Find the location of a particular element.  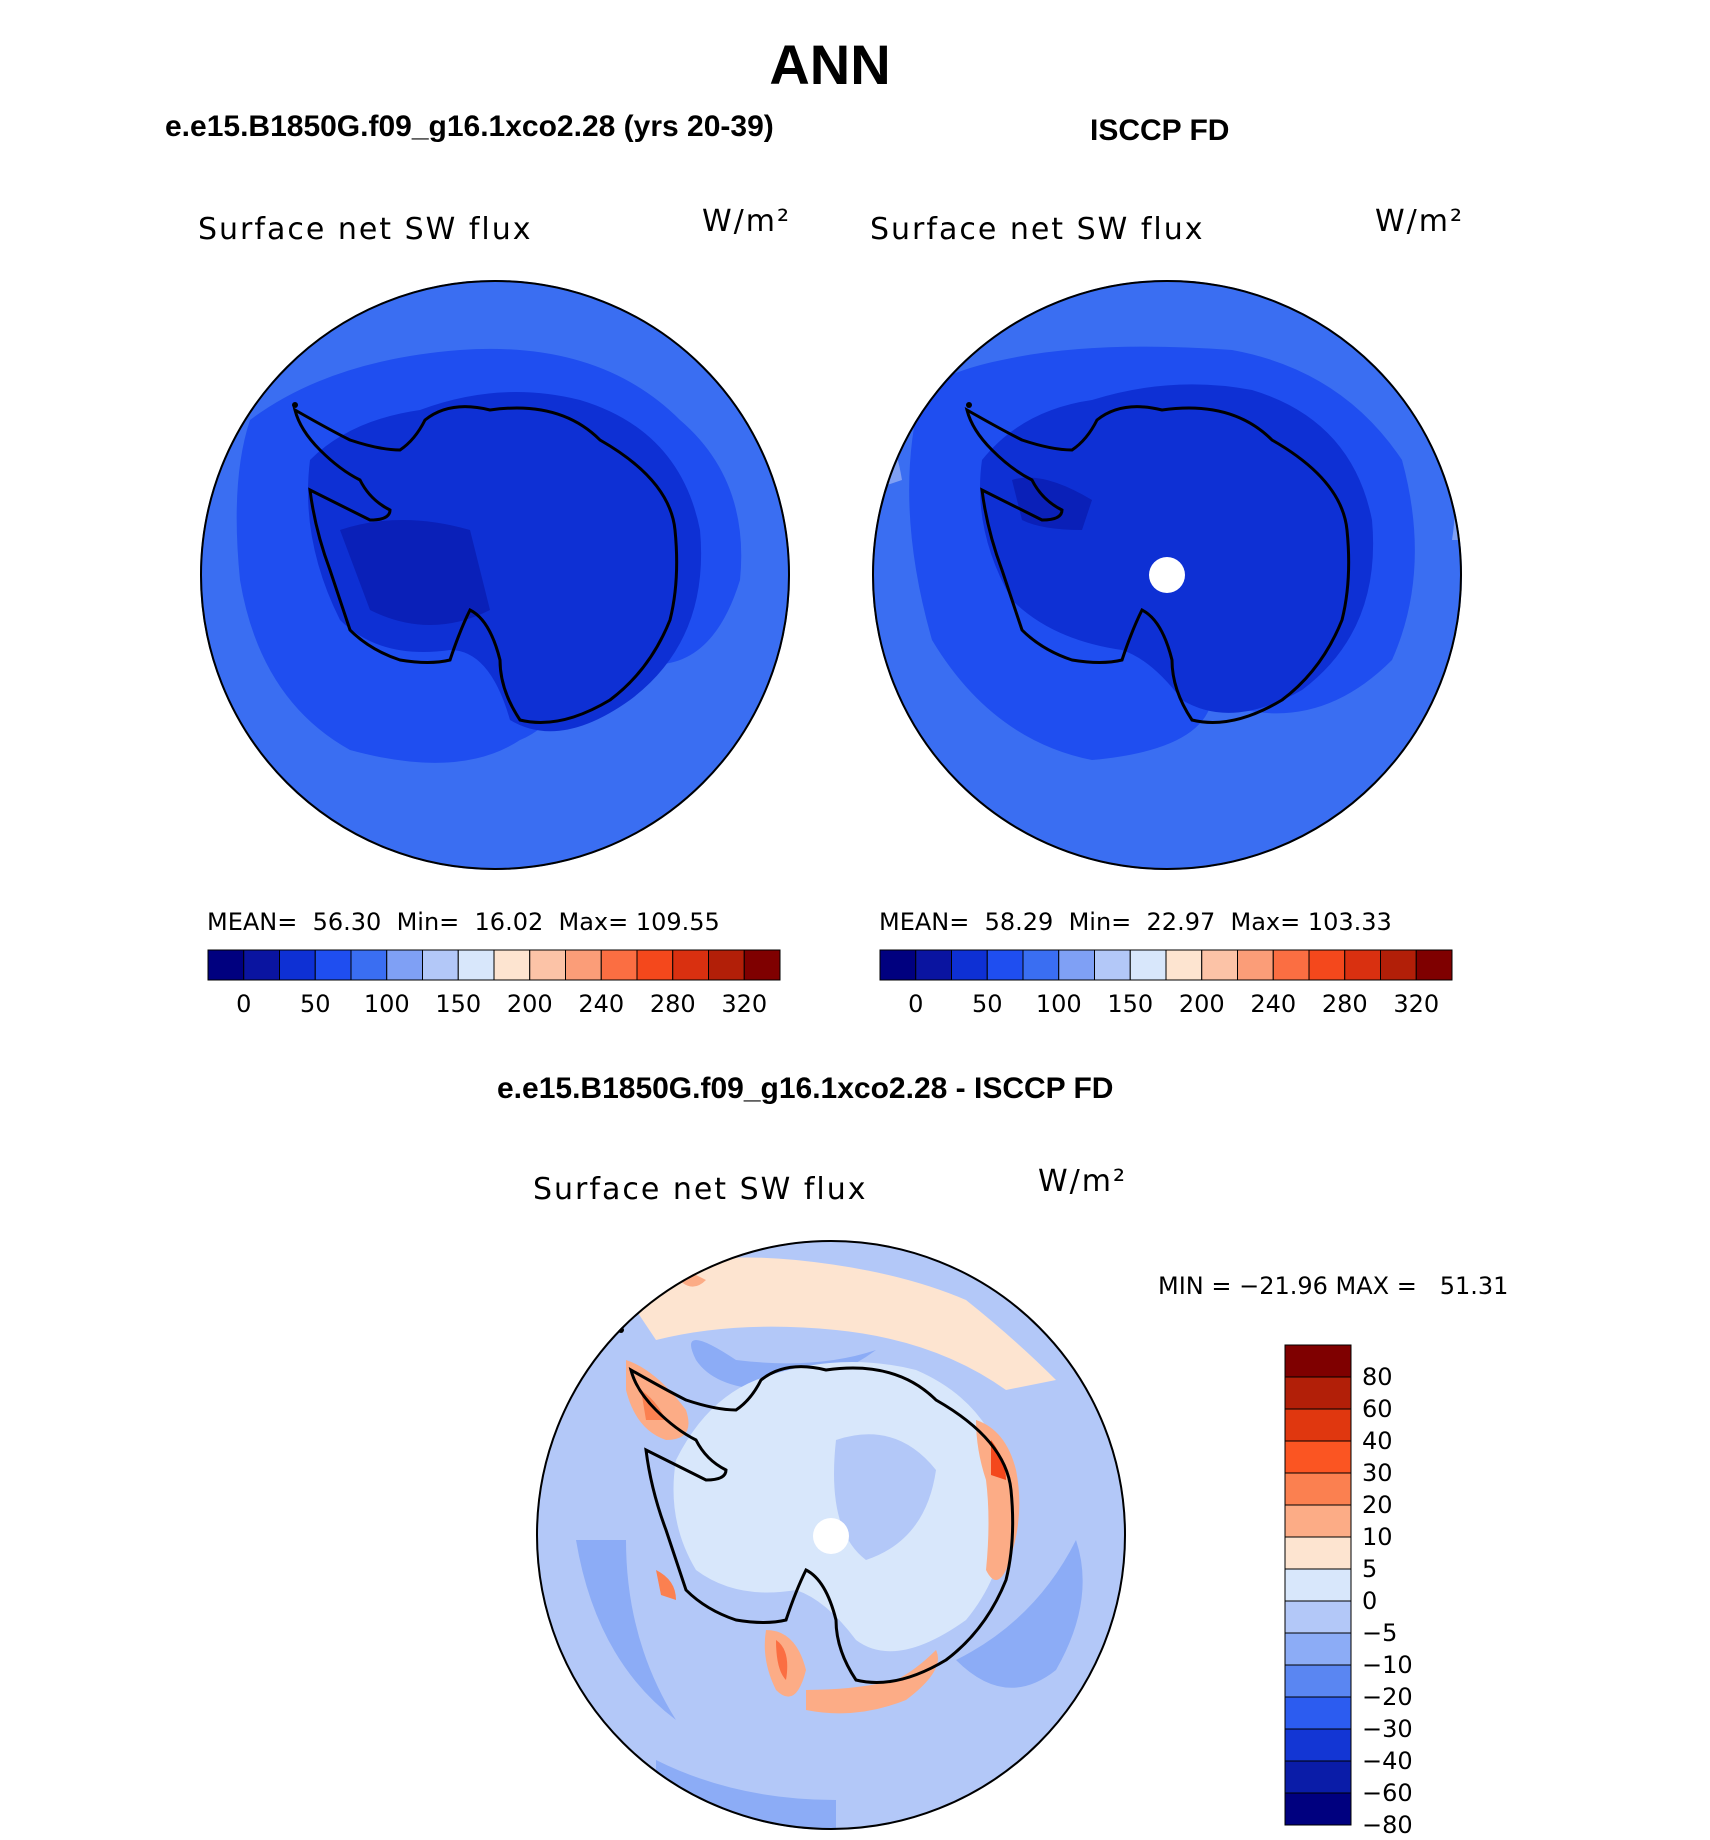

model-dark-region is located at coordinates (415, 572).